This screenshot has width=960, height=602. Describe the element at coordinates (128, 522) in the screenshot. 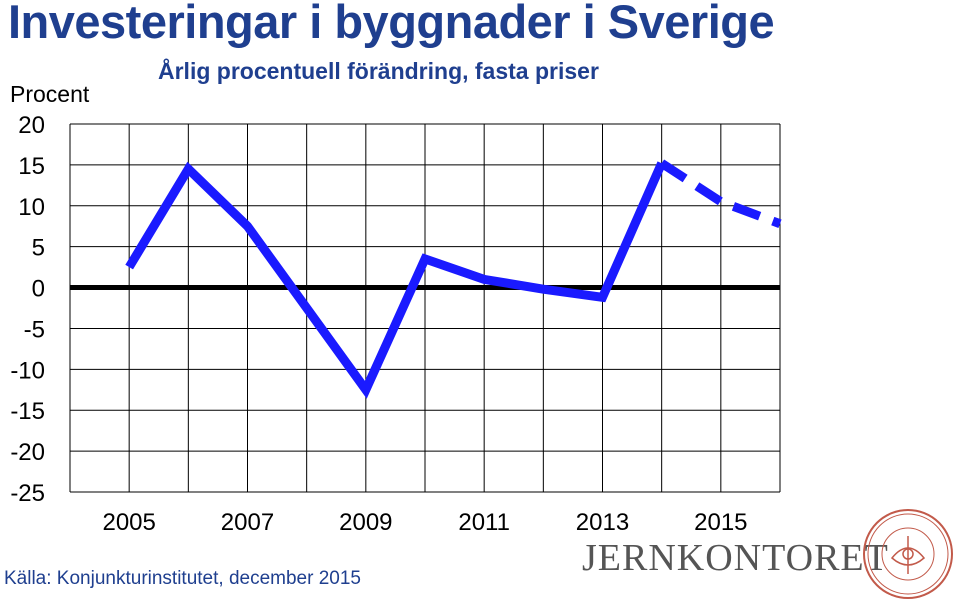

I see `x-tick-label: 2005` at that location.